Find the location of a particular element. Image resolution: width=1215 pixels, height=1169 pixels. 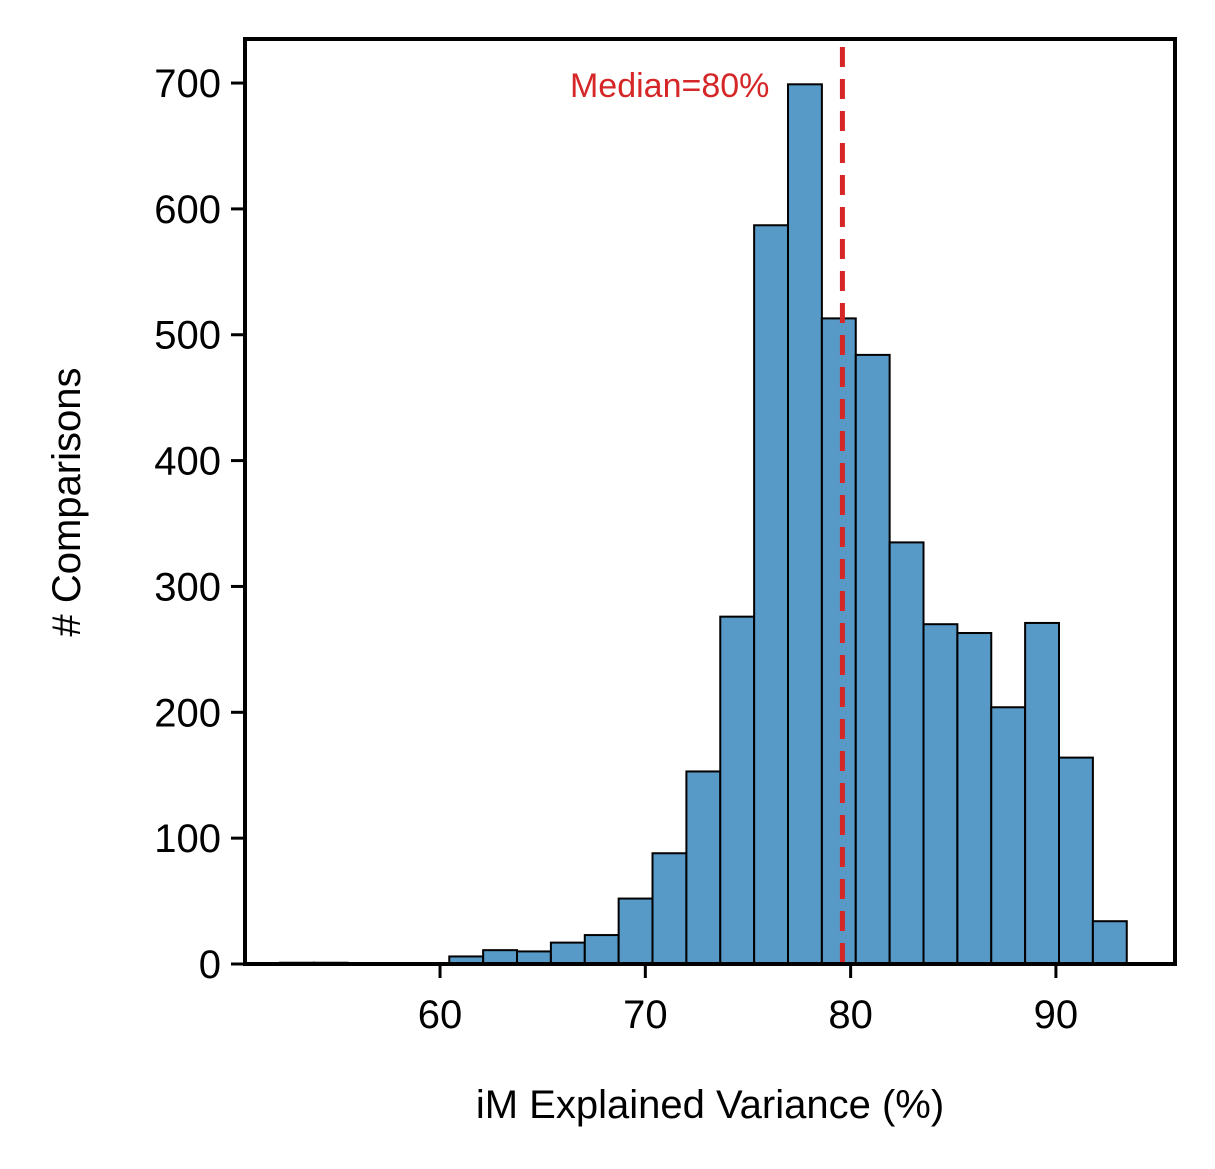

x-tick-label: 70 is located at coordinates (645, 1015).